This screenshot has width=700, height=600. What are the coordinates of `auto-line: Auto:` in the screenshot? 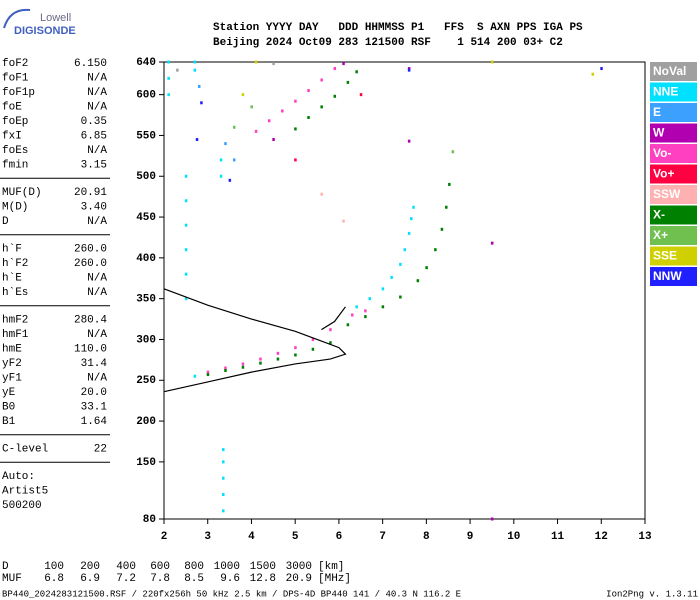 It's located at (18, 477).